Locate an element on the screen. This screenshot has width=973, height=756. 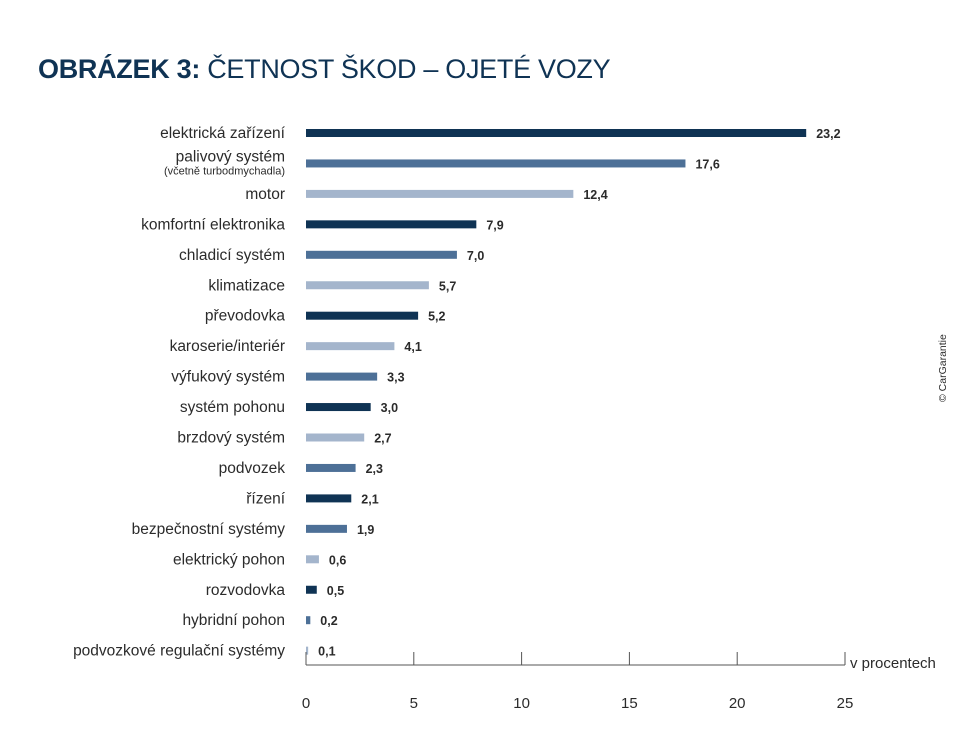
category-label: karoserie/interiér is located at coordinates (227, 346).